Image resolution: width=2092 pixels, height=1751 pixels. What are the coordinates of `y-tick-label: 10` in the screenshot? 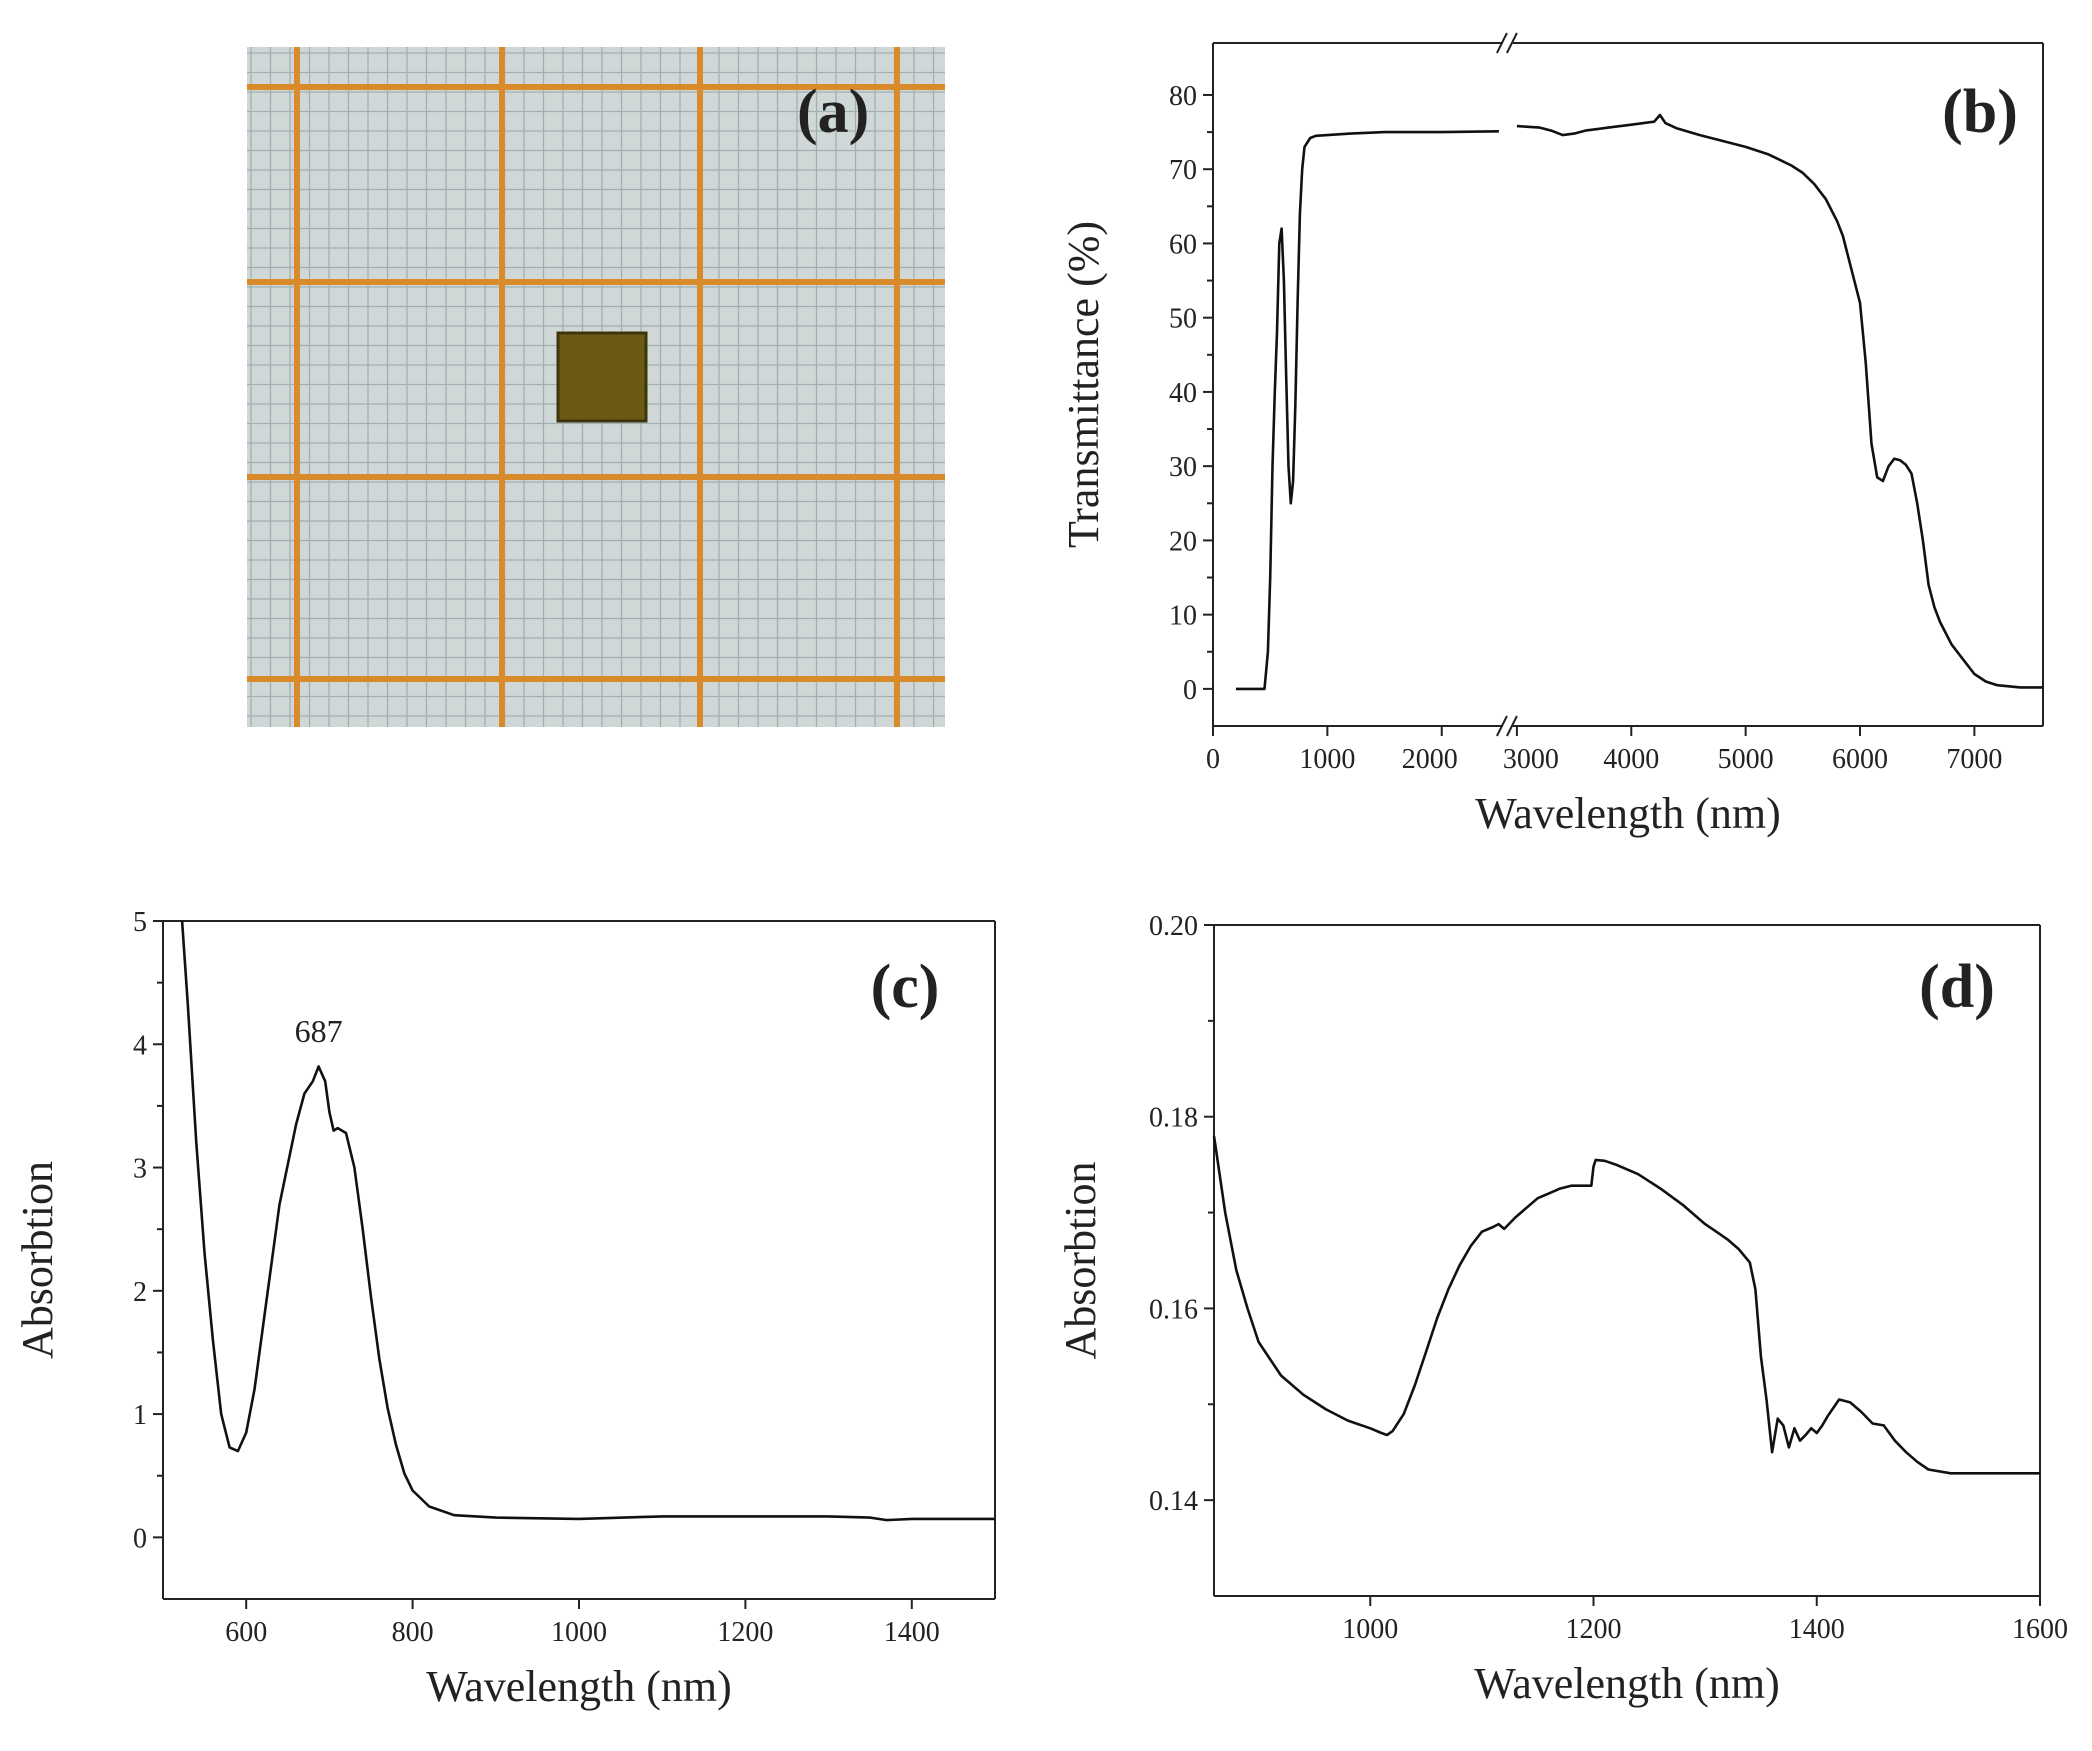 It's located at (1183, 616).